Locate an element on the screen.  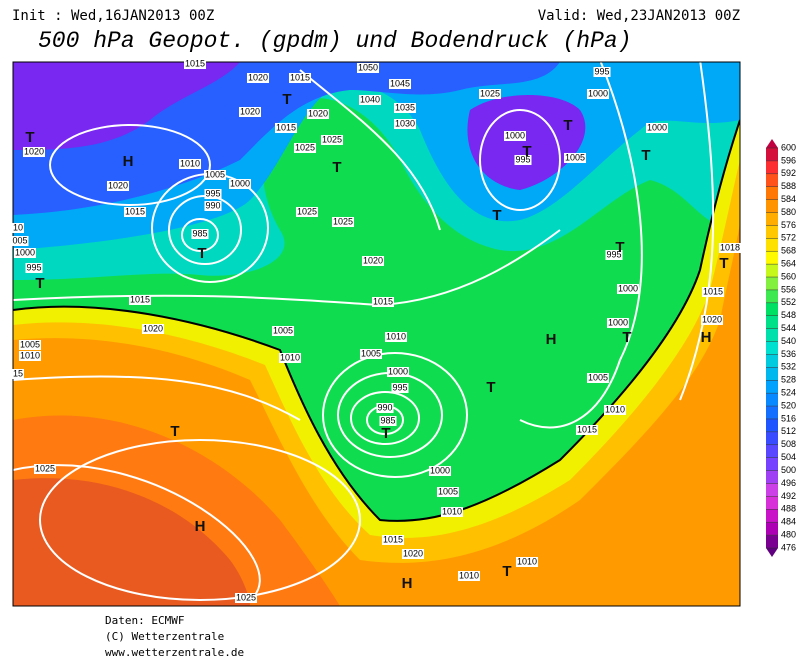
colorbar-label: 596 is located at coordinates (788, 160).